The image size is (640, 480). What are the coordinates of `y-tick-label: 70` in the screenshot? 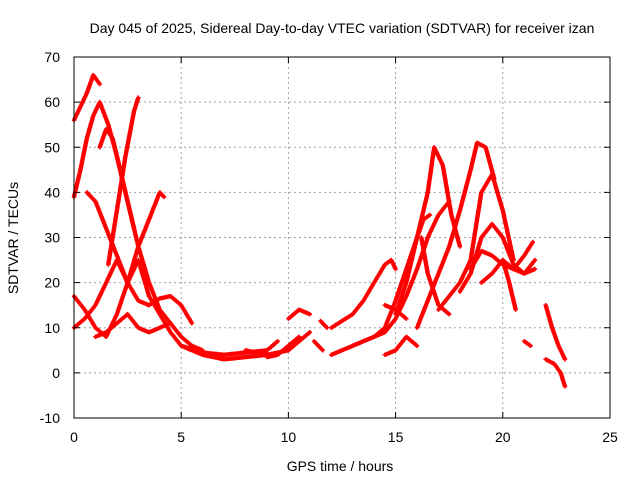 It's located at (52, 57).